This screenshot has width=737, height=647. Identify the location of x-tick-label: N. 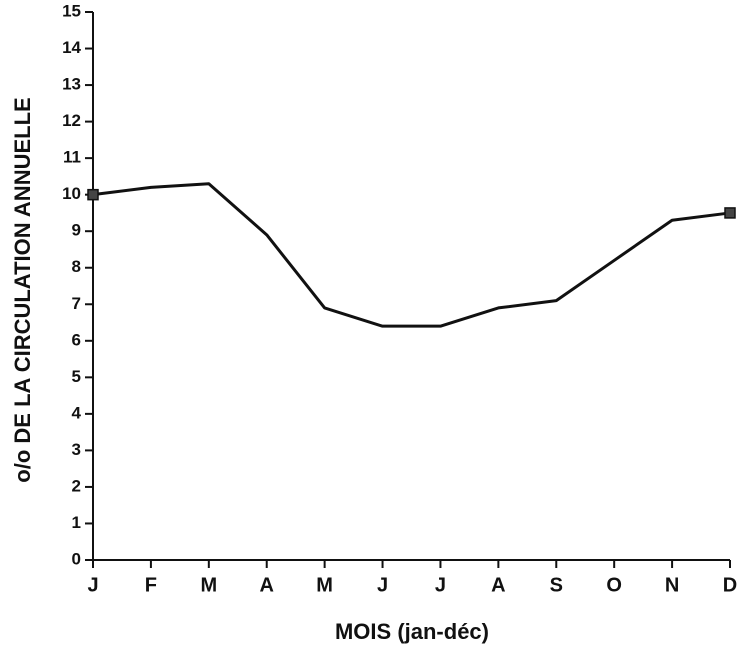
(672, 585).